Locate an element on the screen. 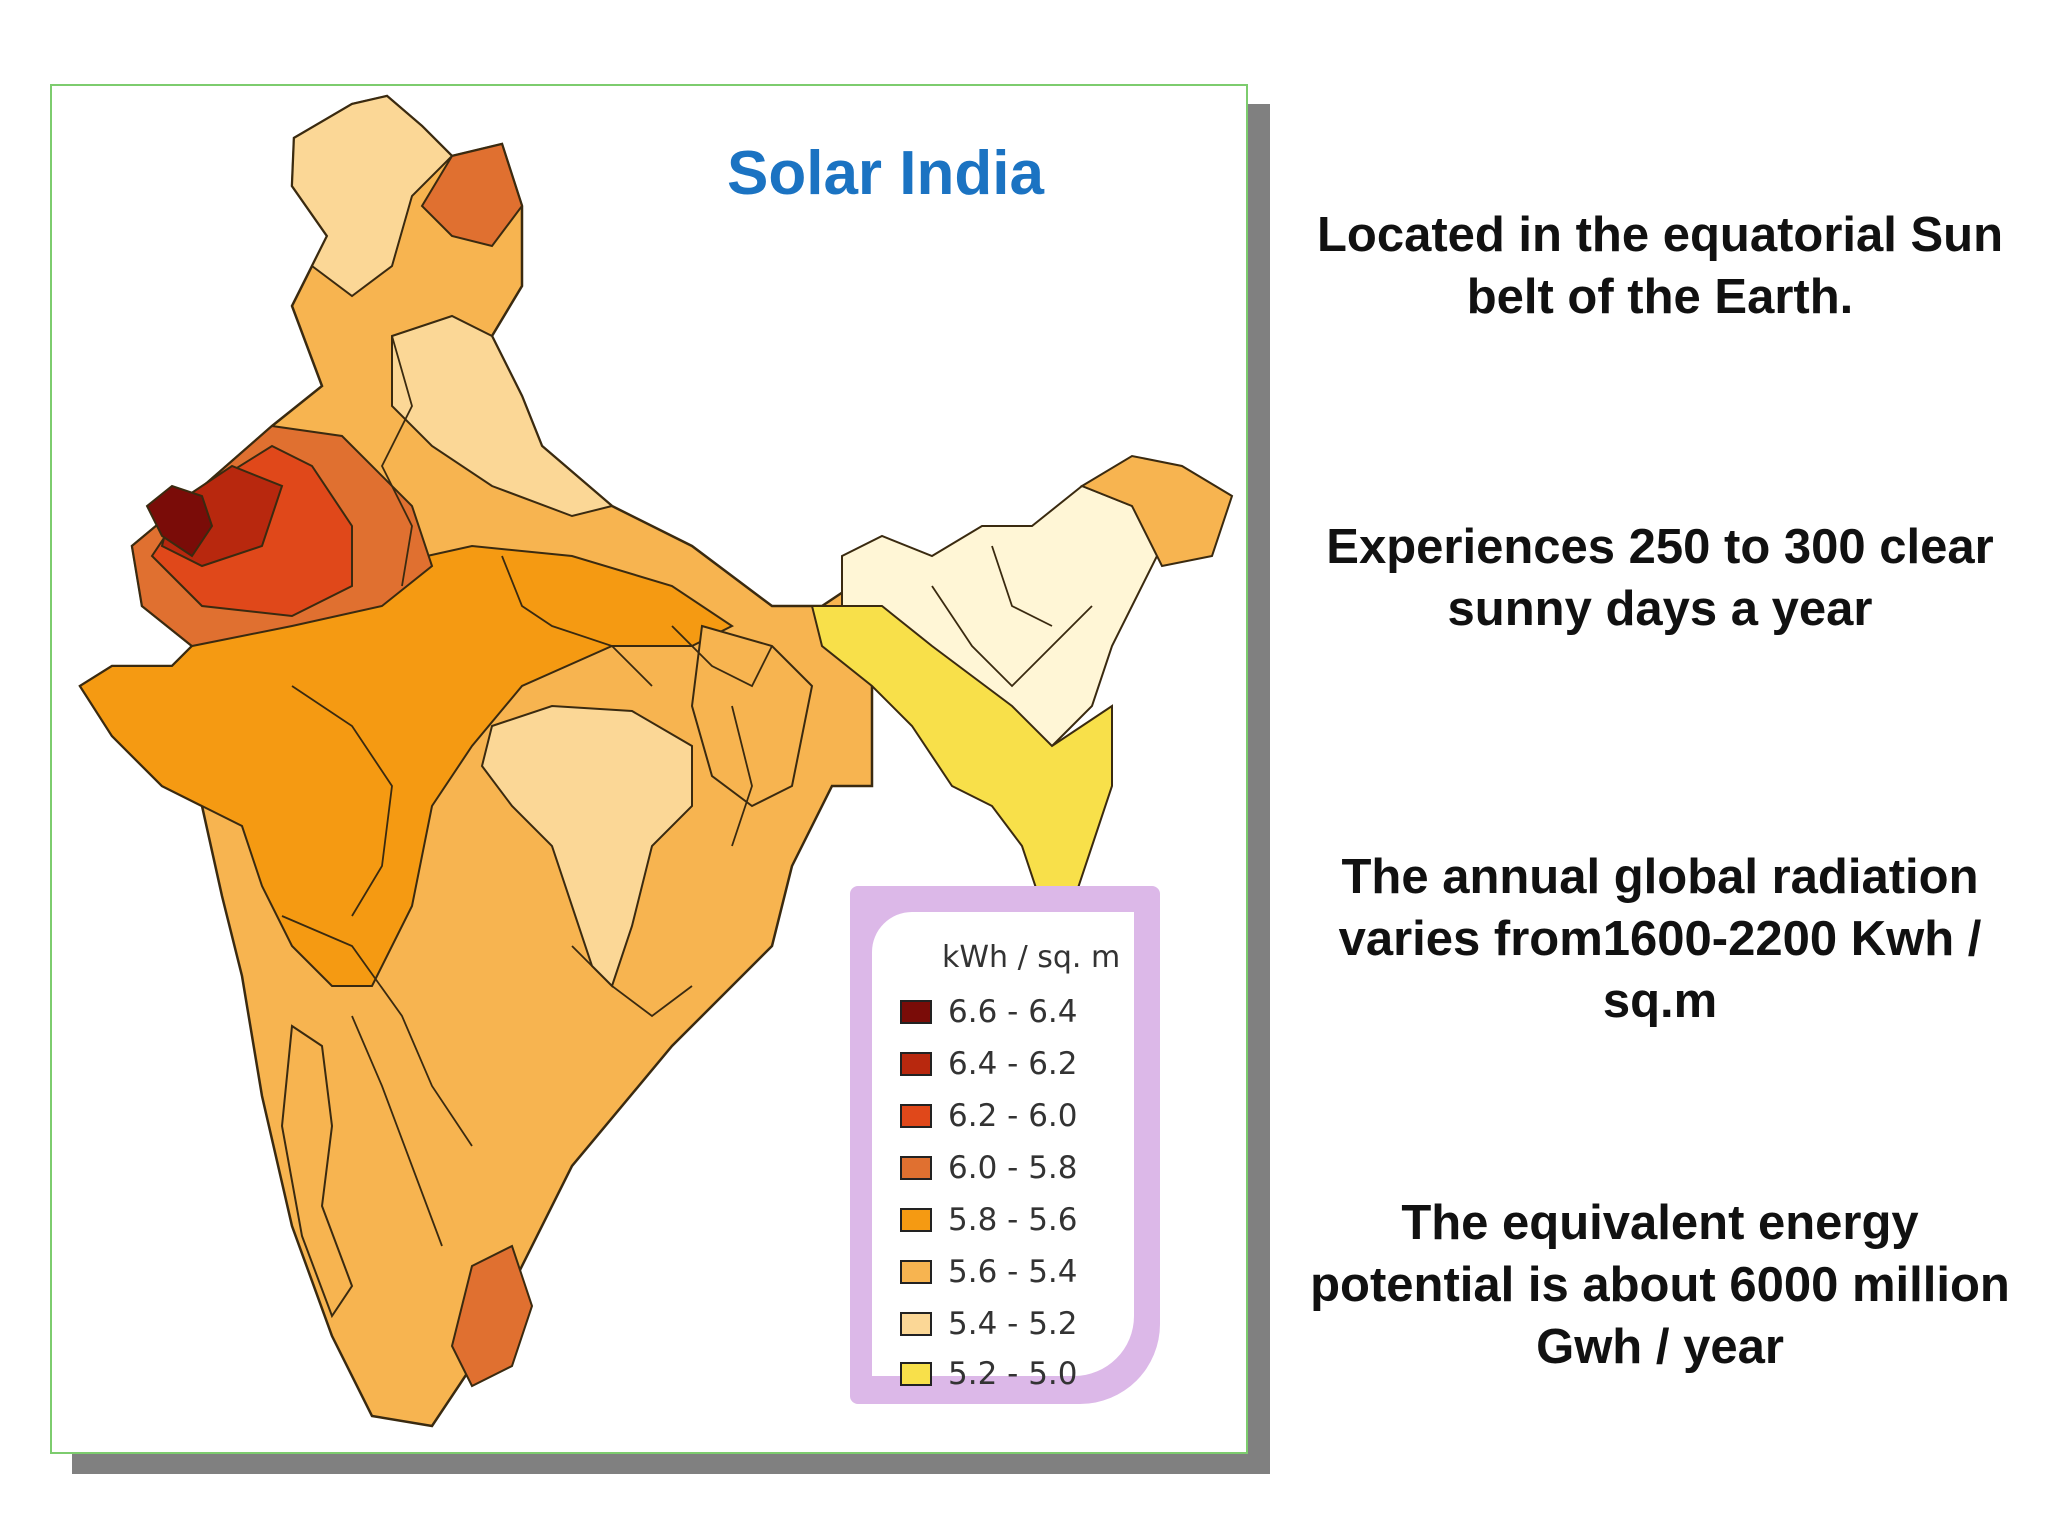  legend-item: 6.2 - 6.0 is located at coordinates (989, 1116).